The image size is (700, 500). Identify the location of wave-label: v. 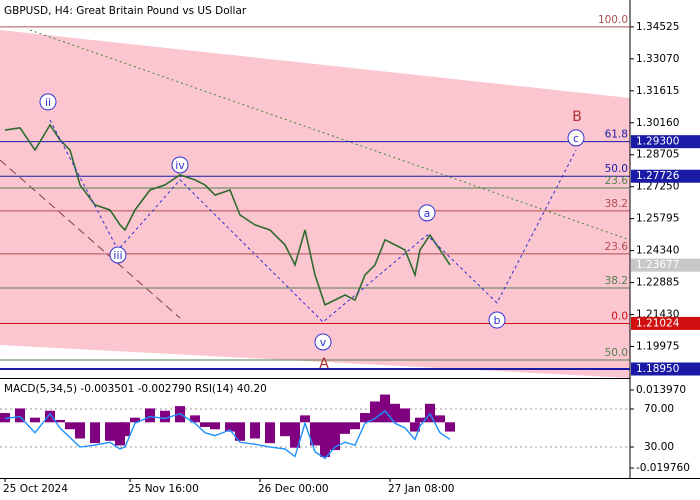
(323, 342).